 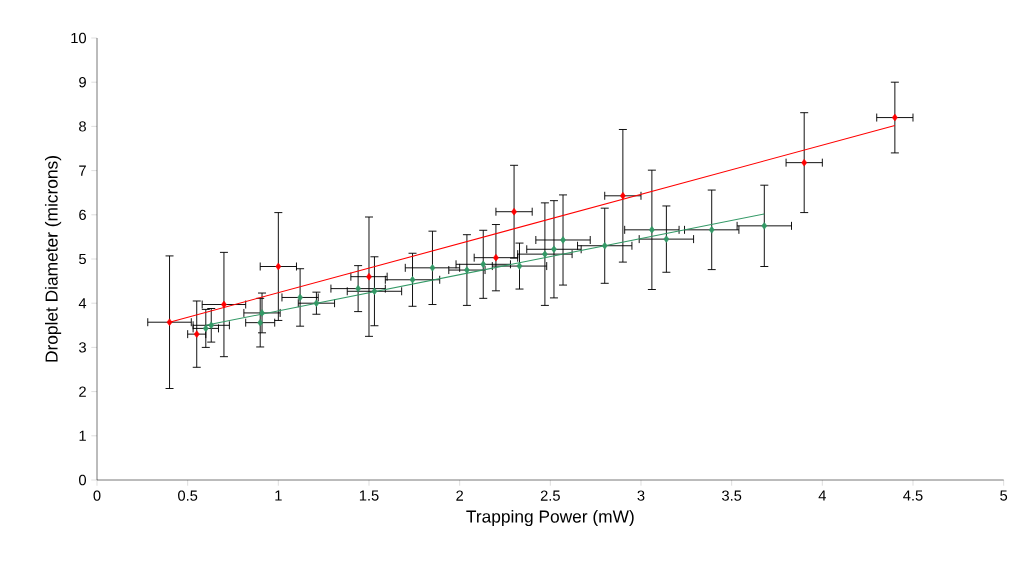 What do you see at coordinates (82, 391) in the screenshot?
I see `y-tick-label: 2` at bounding box center [82, 391].